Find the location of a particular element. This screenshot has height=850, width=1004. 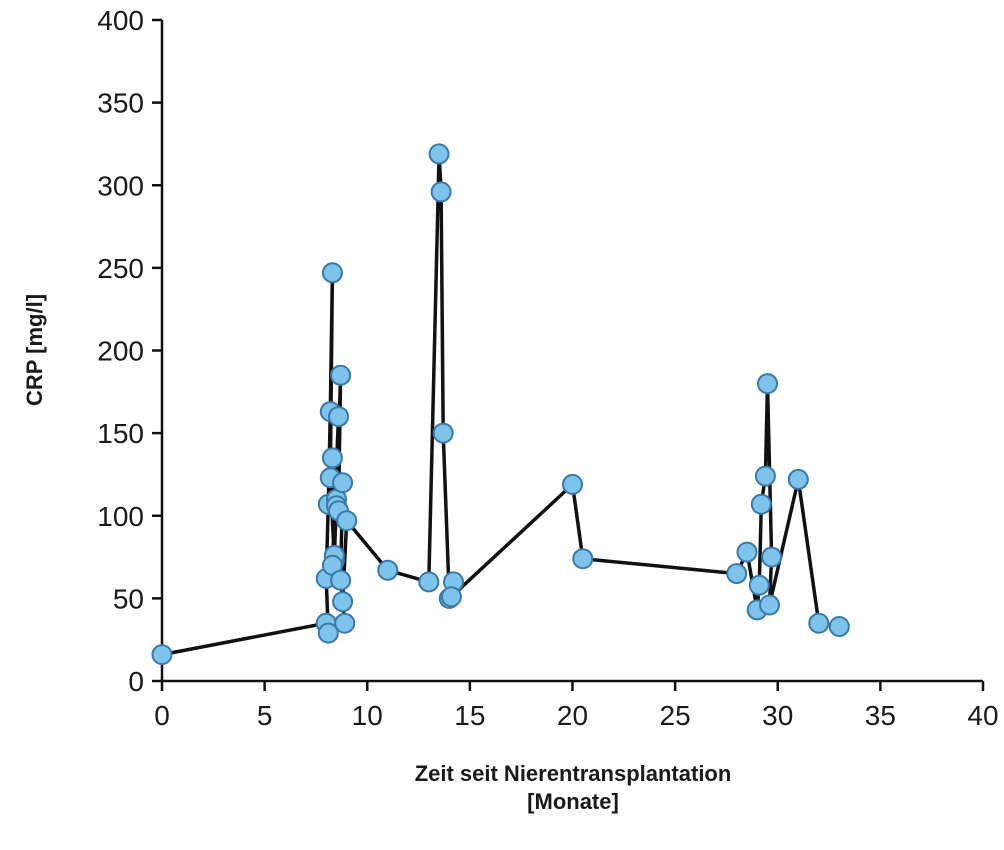

x-tick-label: 15 is located at coordinates (469, 715).